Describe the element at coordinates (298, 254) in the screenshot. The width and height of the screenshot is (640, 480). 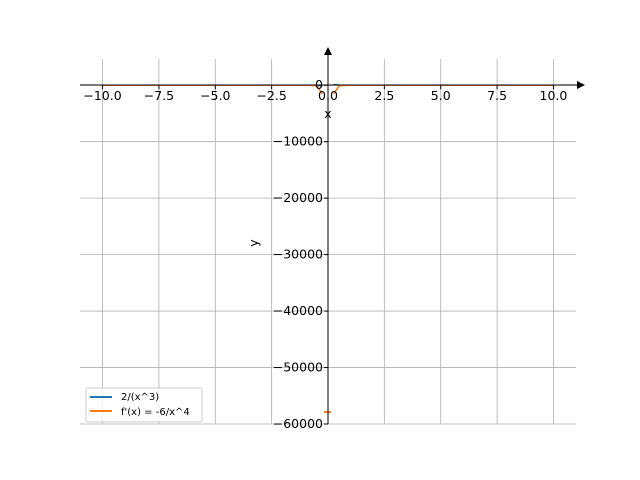
I see `y-tick-label-3: −30000` at that location.